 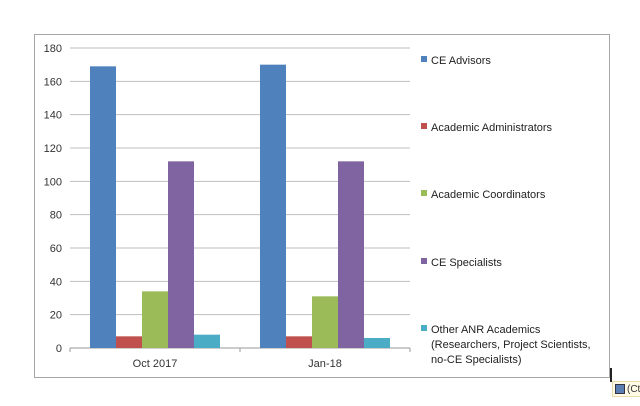 What do you see at coordinates (155, 364) in the screenshot?
I see `x-tick-label: Oct 2017` at bounding box center [155, 364].